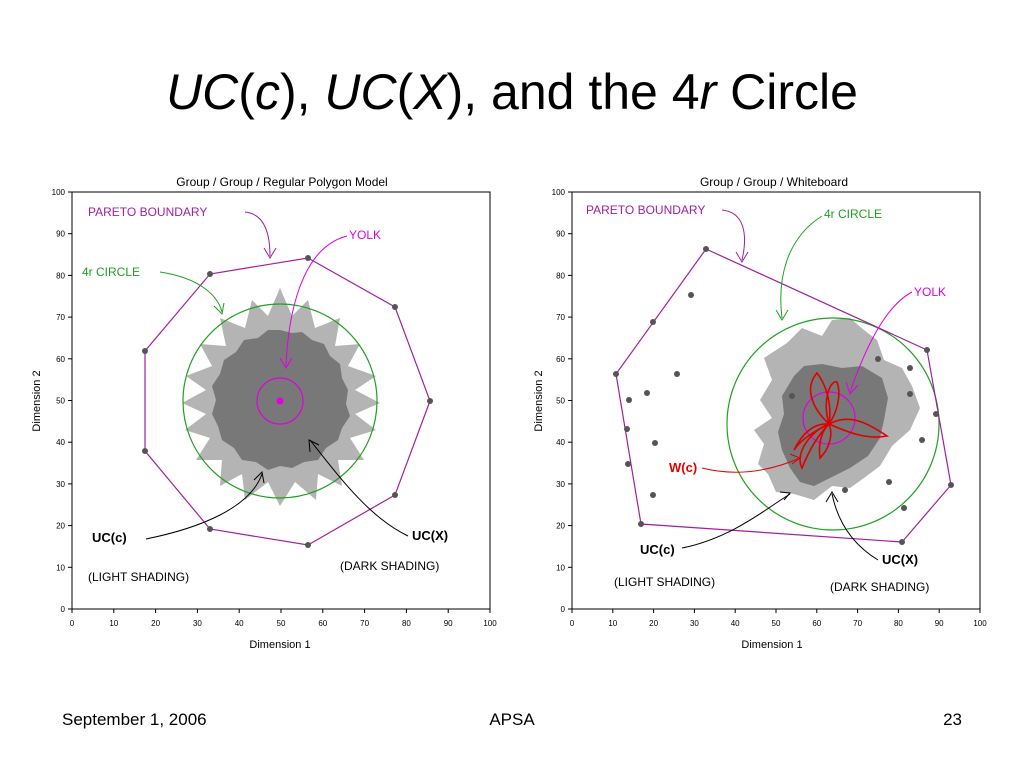  What do you see at coordinates (782, 315) in the screenshot?
I see `right-circle-arrowhead` at bounding box center [782, 315].